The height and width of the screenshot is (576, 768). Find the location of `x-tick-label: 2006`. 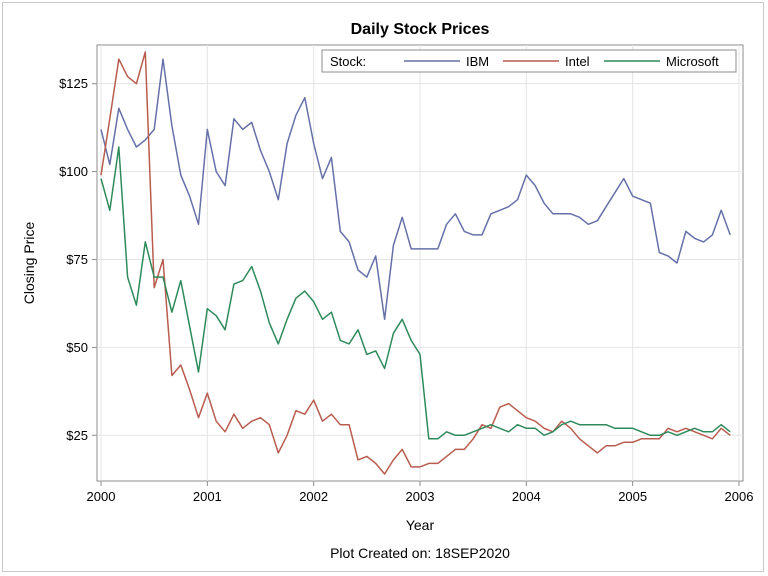

x-tick-label: 2006 is located at coordinates (739, 496).